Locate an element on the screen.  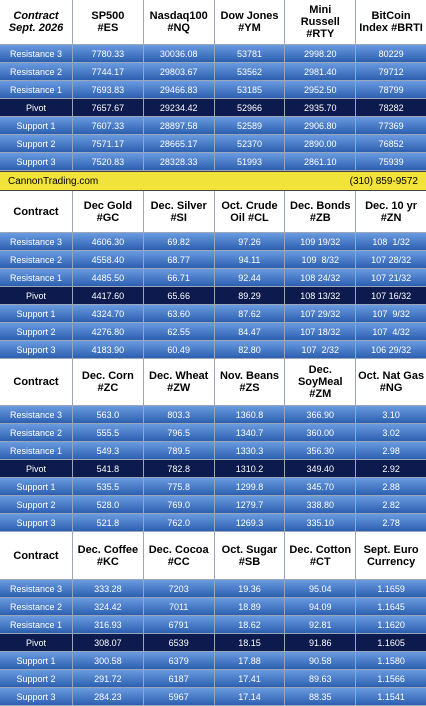
price-cell: 3.02 is located at coordinates (391, 432).